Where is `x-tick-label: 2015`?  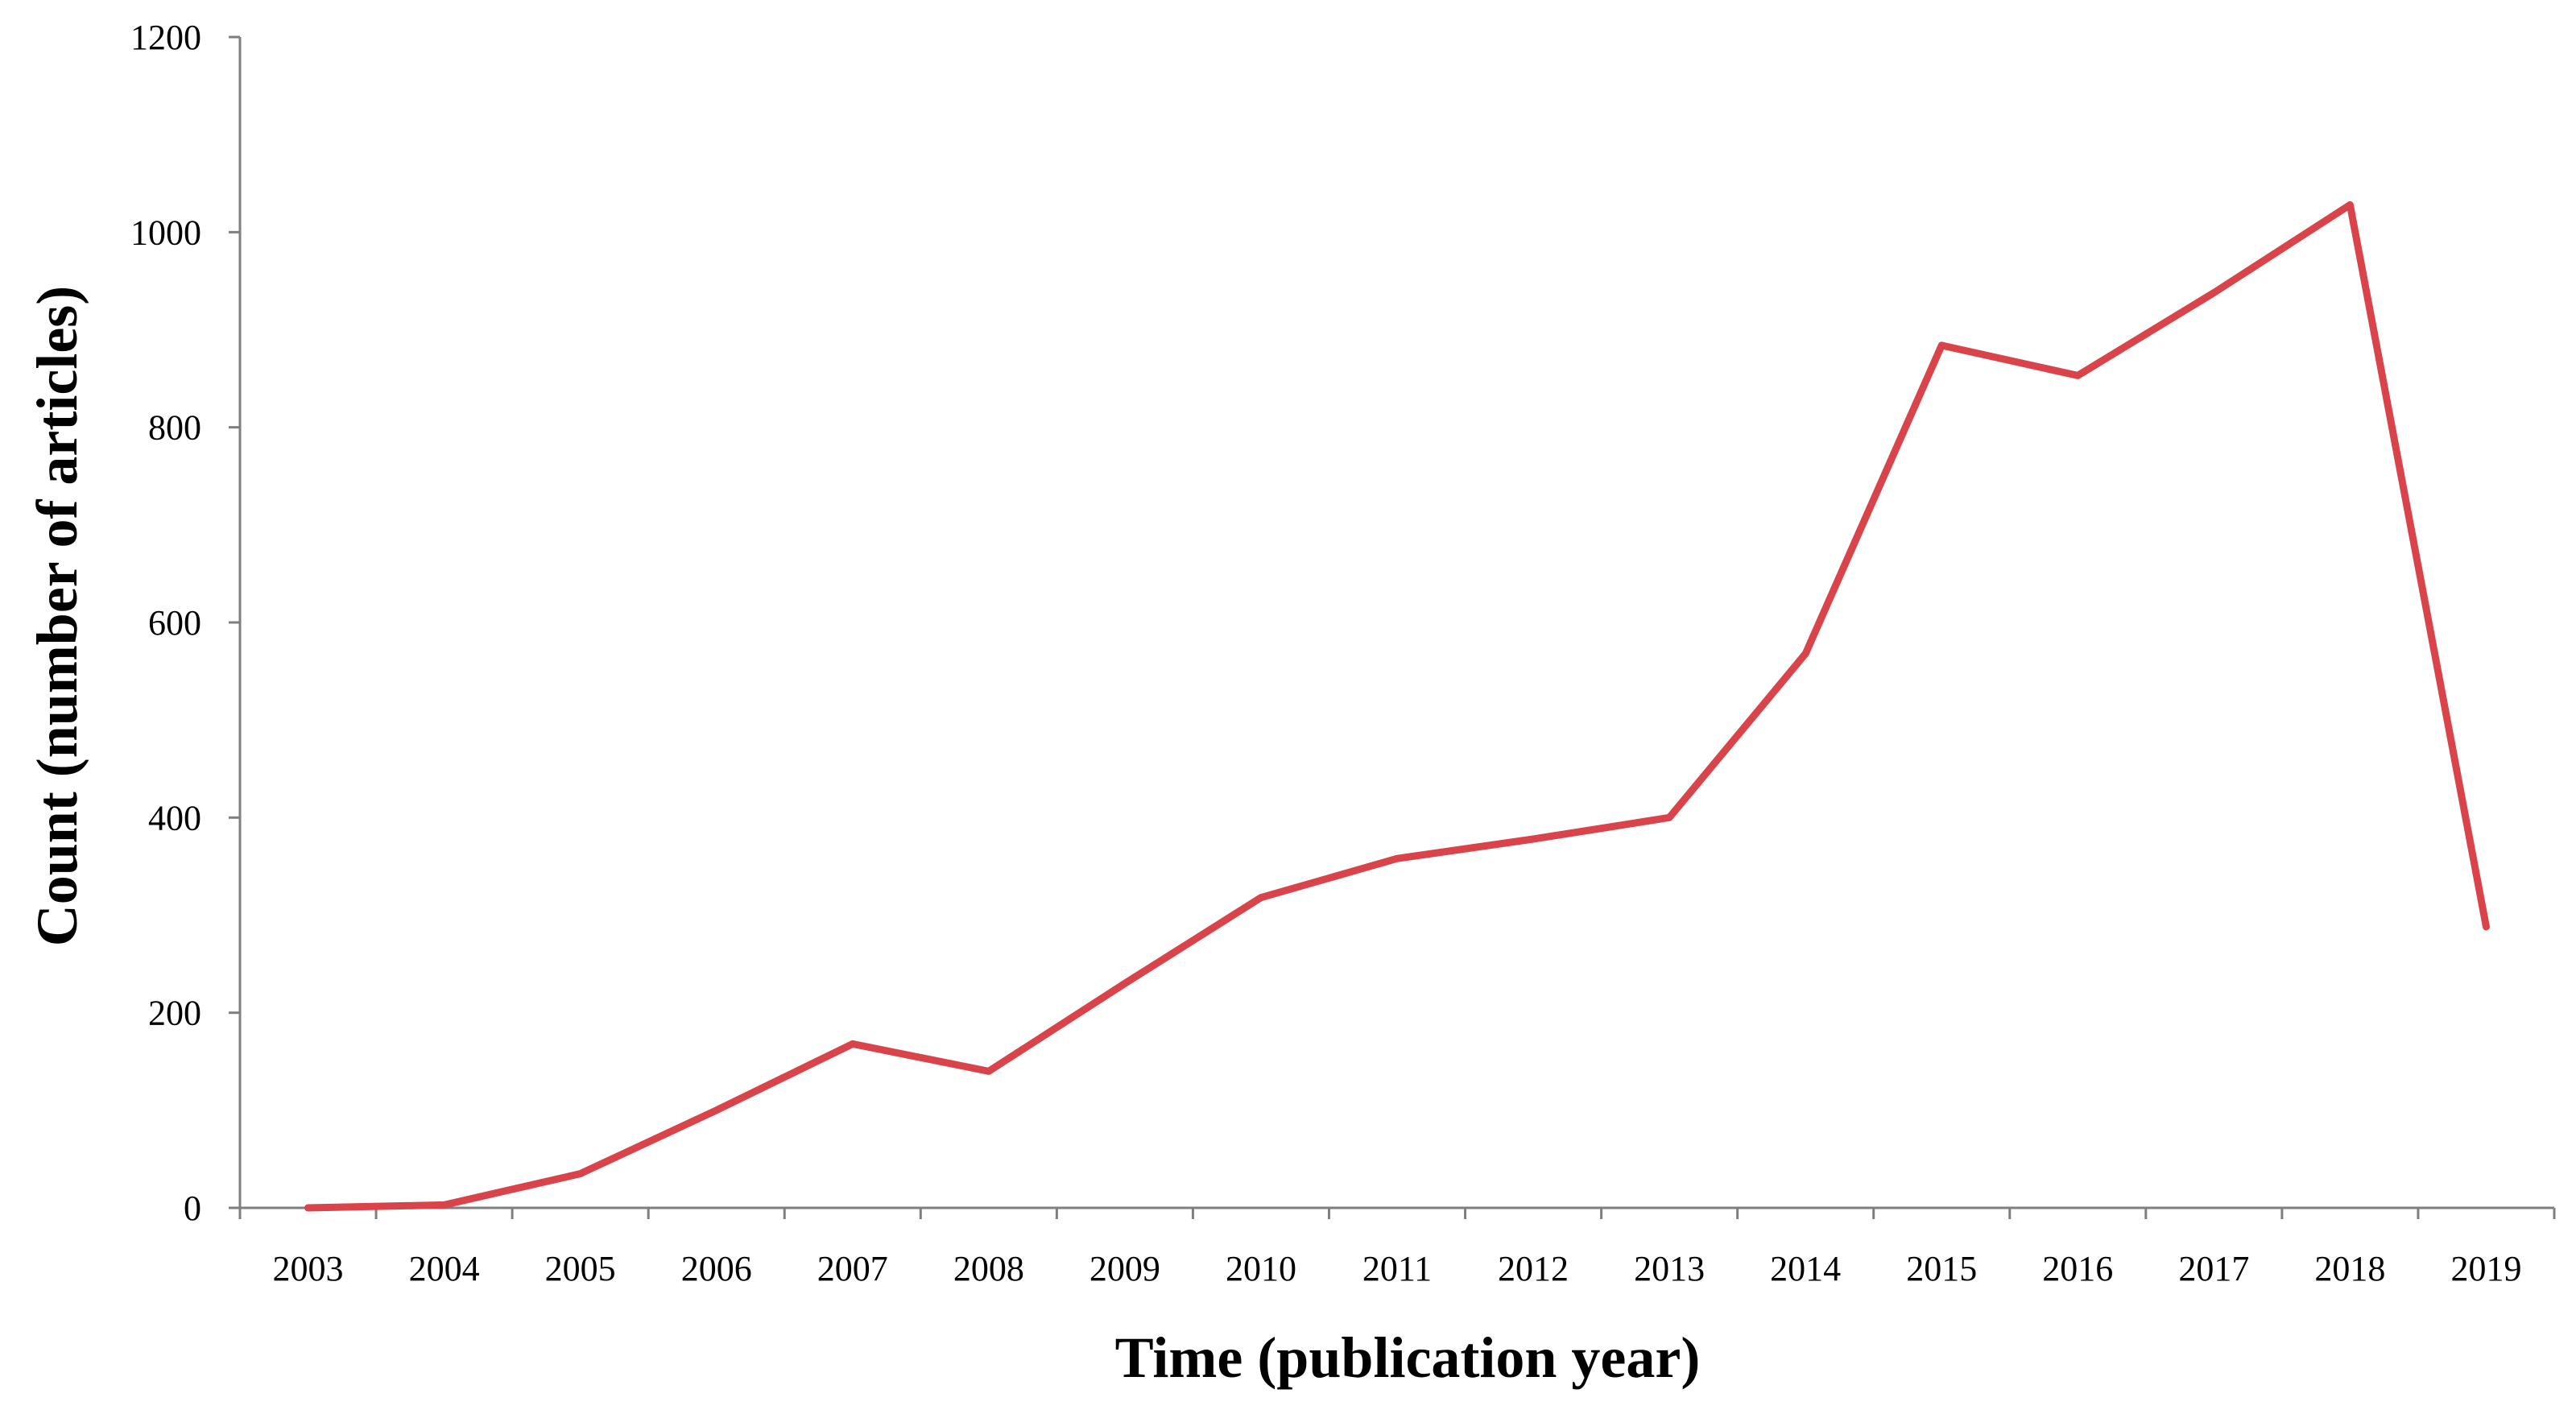
x-tick-label: 2015 is located at coordinates (1941, 1268).